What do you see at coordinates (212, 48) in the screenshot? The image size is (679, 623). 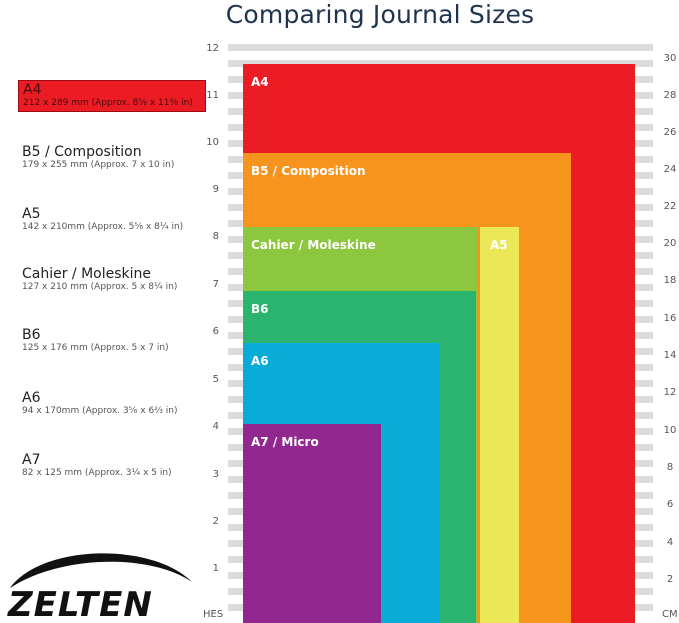 I see `inch-tick: 12` at bounding box center [212, 48].